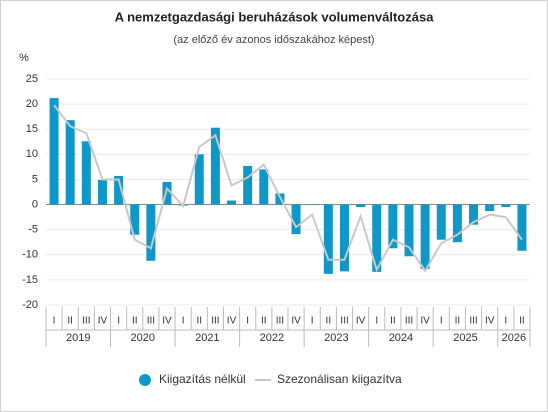  Describe the element at coordinates (32, 104) in the screenshot. I see `y-tick-label: 20` at that location.